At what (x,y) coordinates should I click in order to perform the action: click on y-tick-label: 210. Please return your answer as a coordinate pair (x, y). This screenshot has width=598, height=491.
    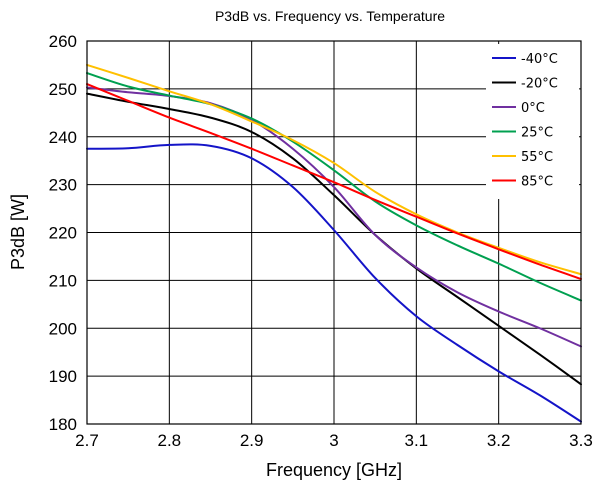
    Looking at the image, I should click on (63, 280).